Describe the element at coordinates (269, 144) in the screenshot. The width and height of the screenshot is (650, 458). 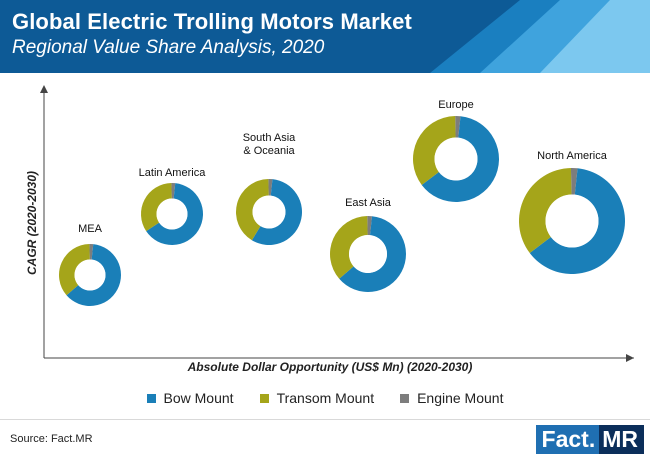
I see `region-label-south-asia-oceania: South Asia & Oceania` at that location.